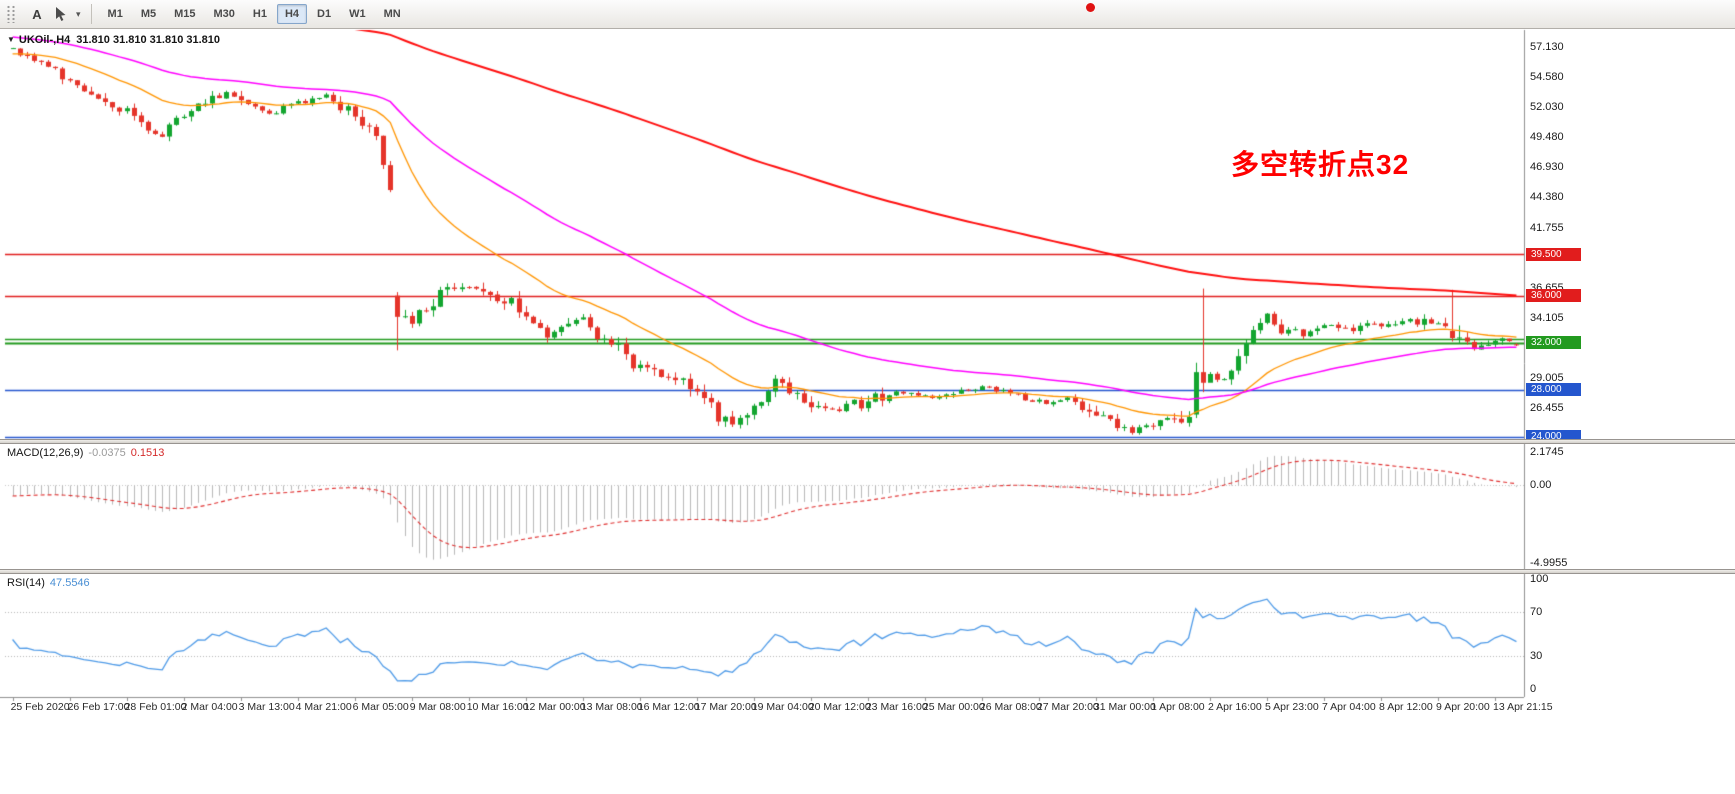 The height and width of the screenshot is (794, 1735). What do you see at coordinates (324, 14) in the screenshot?
I see `timeframe-button-d1: D1` at bounding box center [324, 14].